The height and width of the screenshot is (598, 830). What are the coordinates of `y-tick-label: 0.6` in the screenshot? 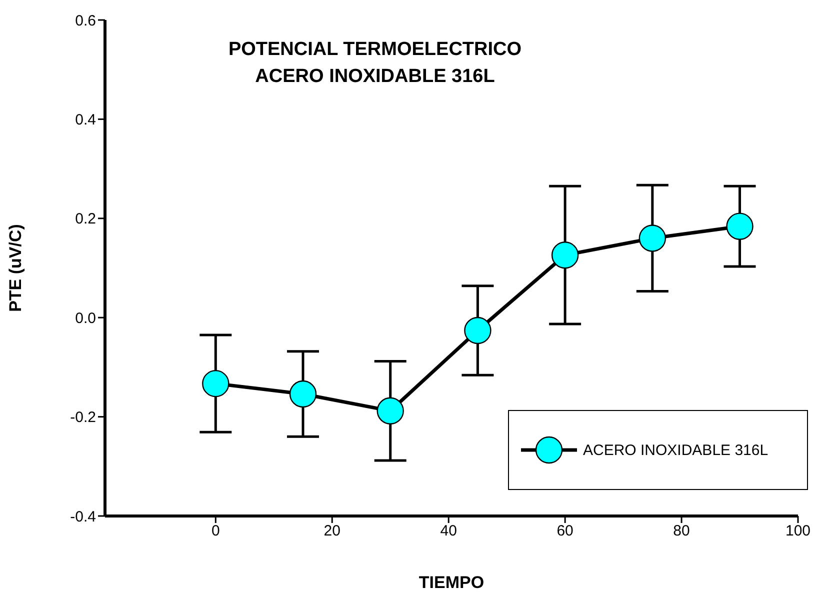 It's located at (85, 21).